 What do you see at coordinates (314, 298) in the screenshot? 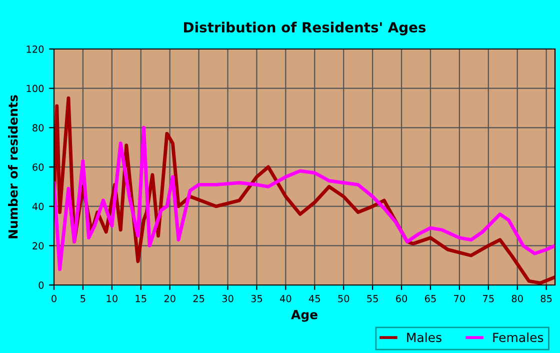
I see `x-tick-label: 45` at bounding box center [314, 298].